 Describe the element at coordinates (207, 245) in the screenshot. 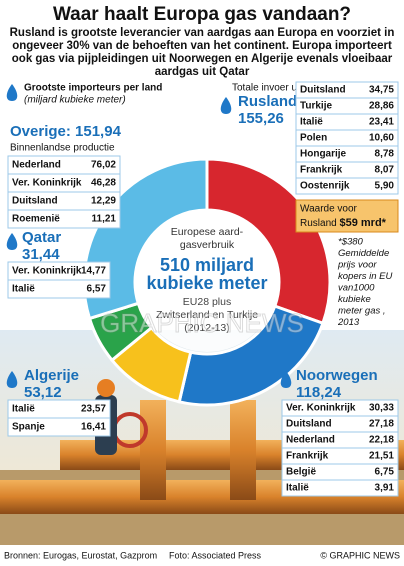

I see `center-text: gasverbruik` at that location.